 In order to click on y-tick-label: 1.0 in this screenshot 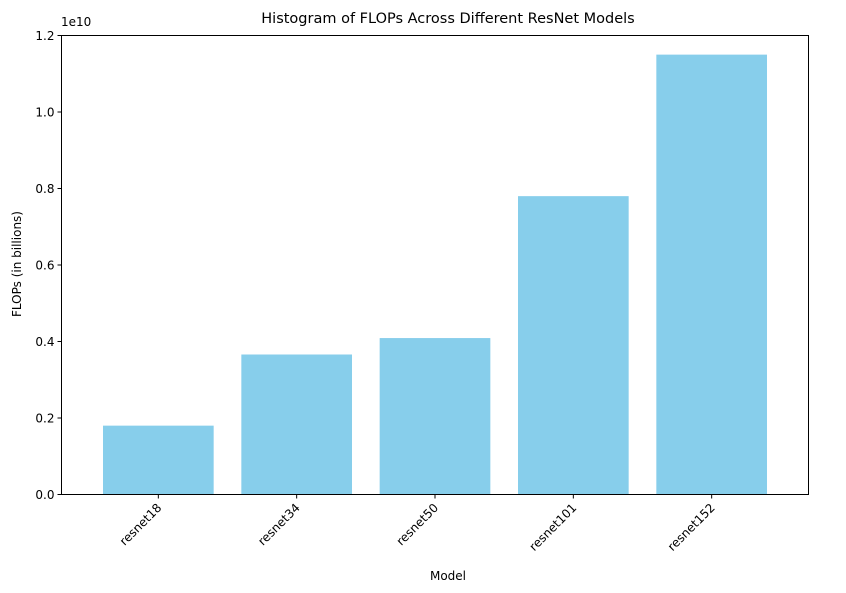, I will do `click(44, 113)`.